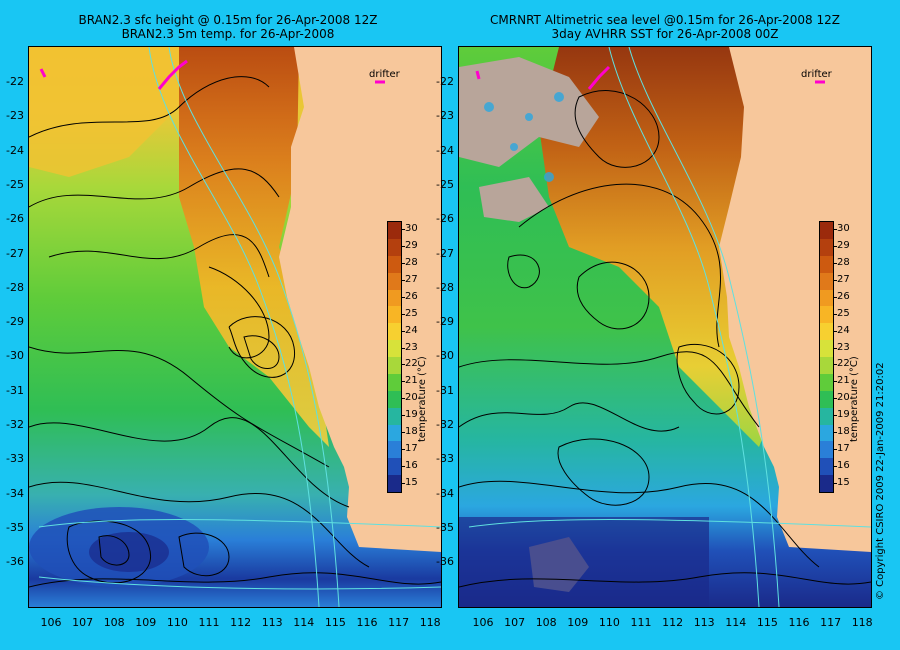 This screenshot has width=900, height=650. I want to click on colorbar-tick-label: 25, so click(843, 313).